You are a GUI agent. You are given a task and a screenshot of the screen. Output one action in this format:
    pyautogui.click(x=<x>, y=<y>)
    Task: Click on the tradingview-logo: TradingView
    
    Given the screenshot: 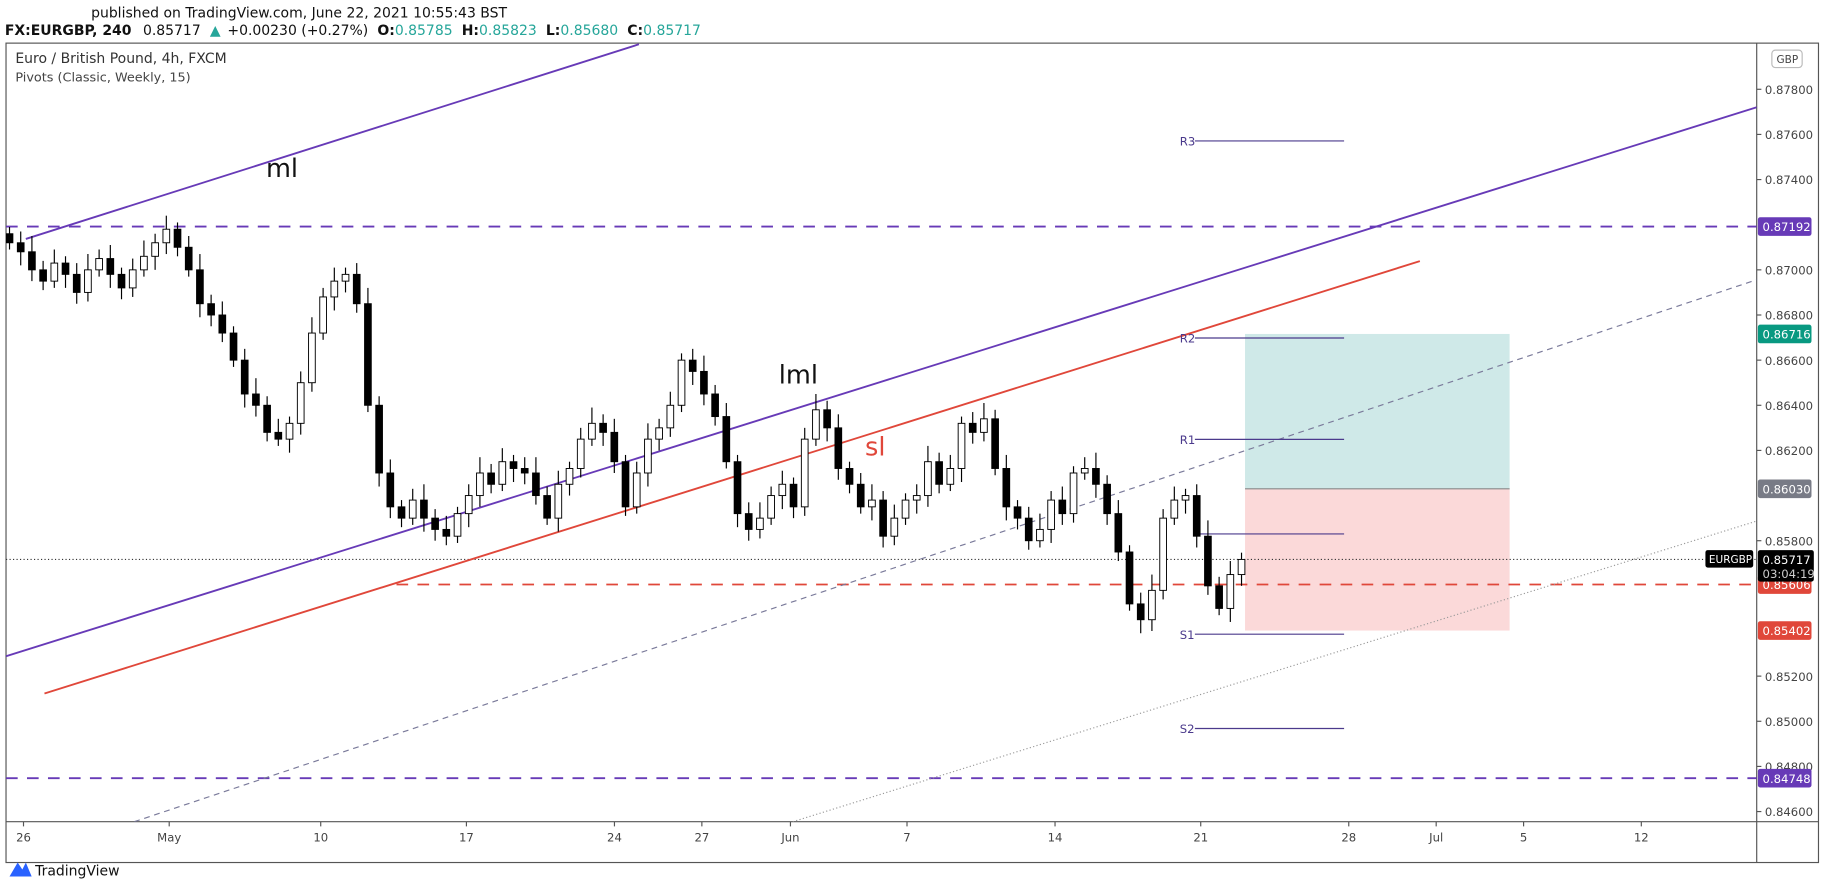 What is the action you would take?
    pyautogui.click(x=64, y=871)
    